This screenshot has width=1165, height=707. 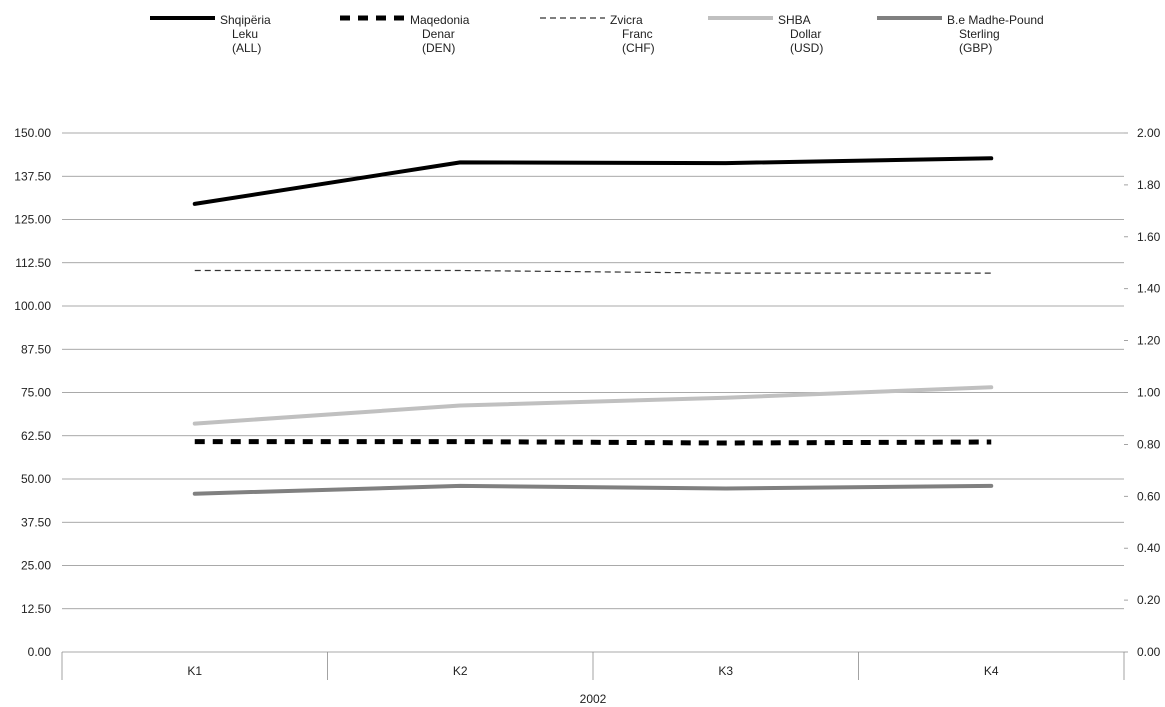 What do you see at coordinates (1149, 444) in the screenshot?
I see `right-tick-label: 0.80` at bounding box center [1149, 444].